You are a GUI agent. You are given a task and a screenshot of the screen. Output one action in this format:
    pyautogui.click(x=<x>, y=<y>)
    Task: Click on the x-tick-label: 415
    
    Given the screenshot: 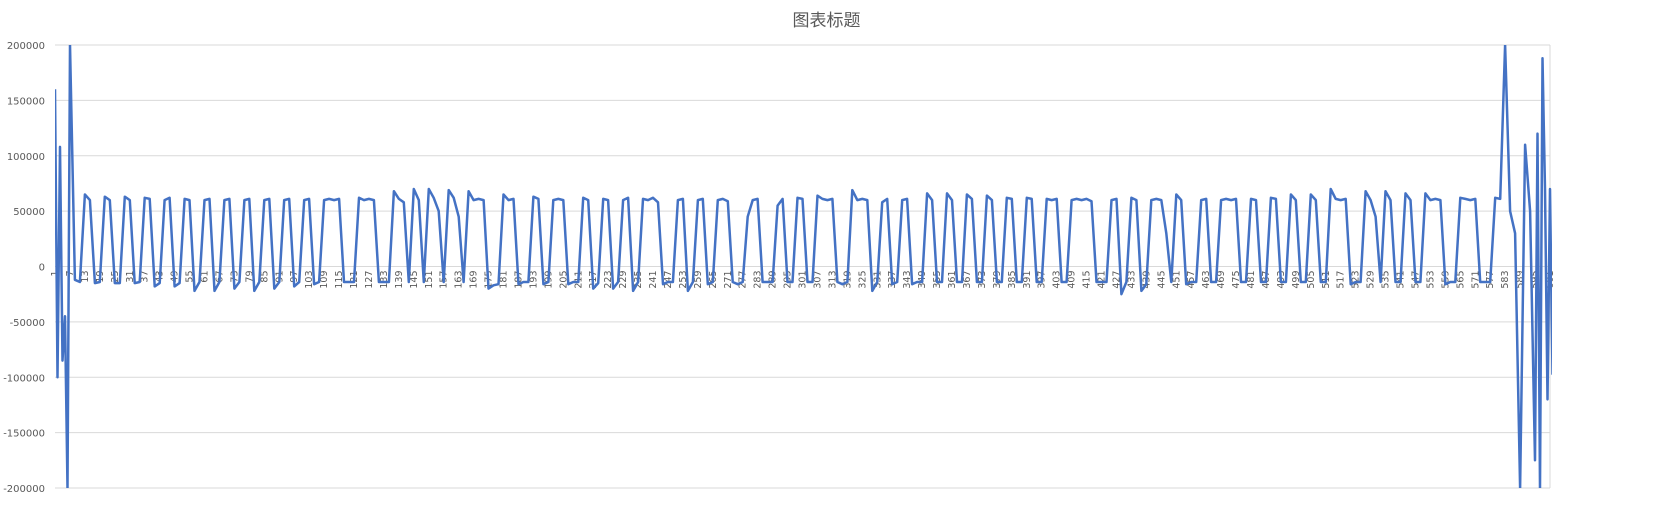 What is the action you would take?
    pyautogui.click(x=1087, y=280)
    